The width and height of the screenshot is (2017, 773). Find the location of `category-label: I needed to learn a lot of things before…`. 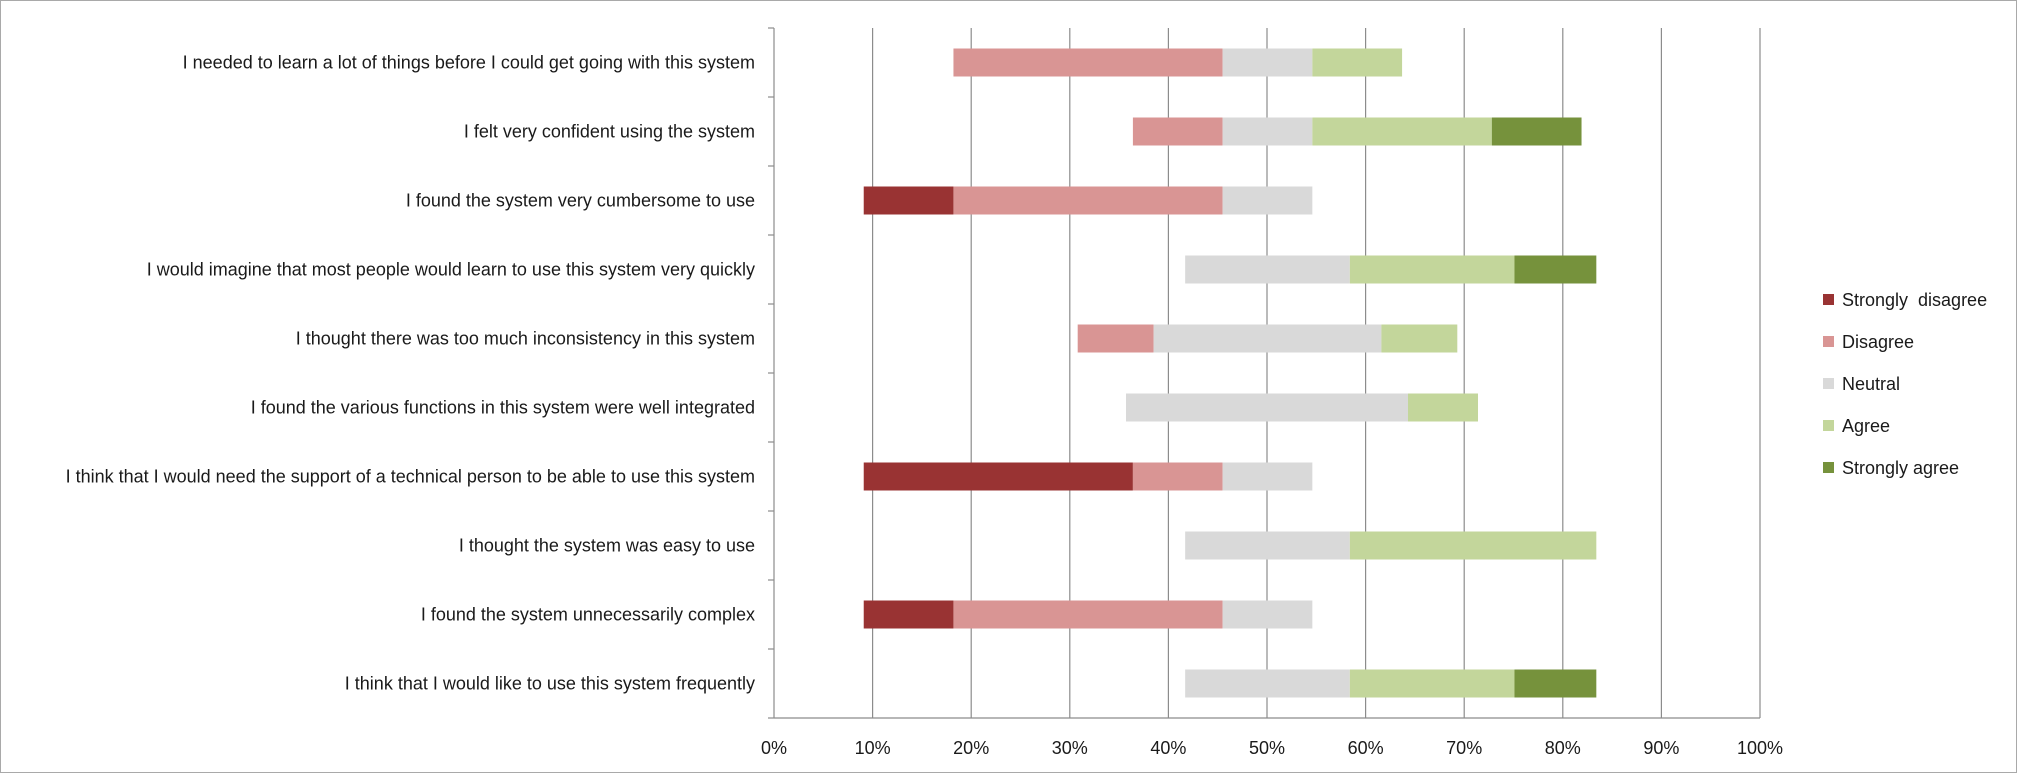

category-label: I needed to learn a lot of things before… is located at coordinates (469, 63).